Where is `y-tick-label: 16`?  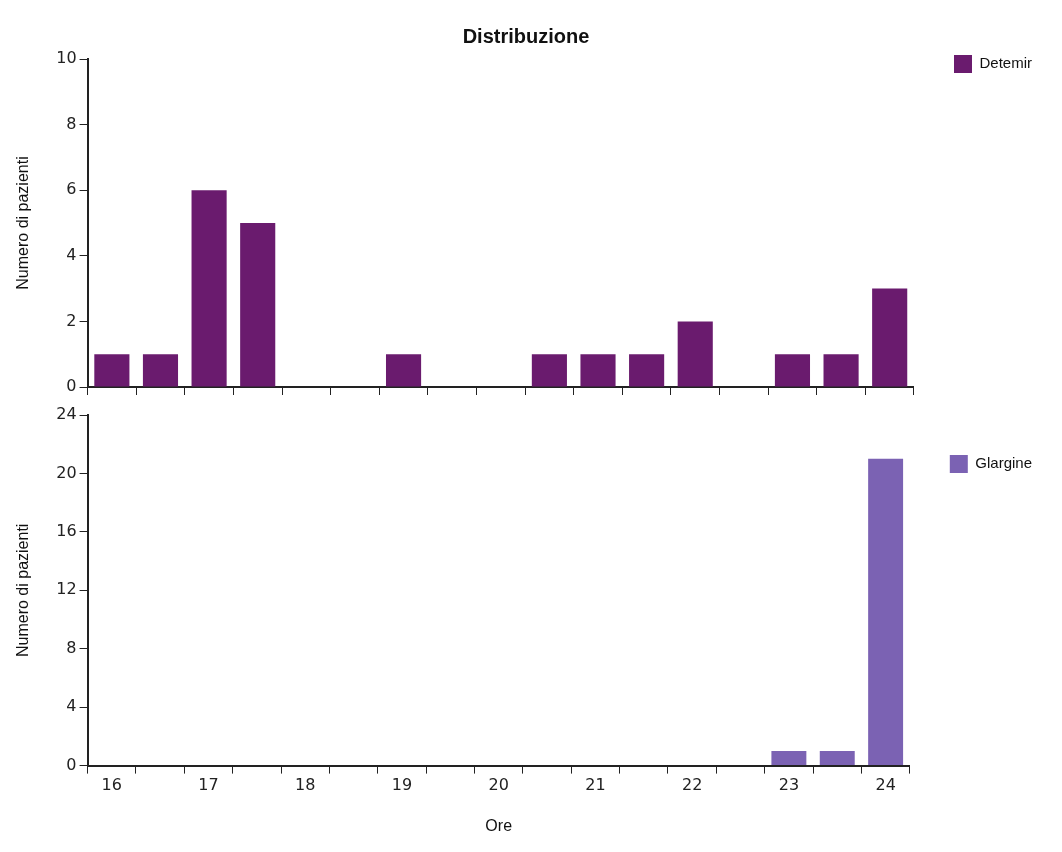
y-tick-label: 16 is located at coordinates (66, 531).